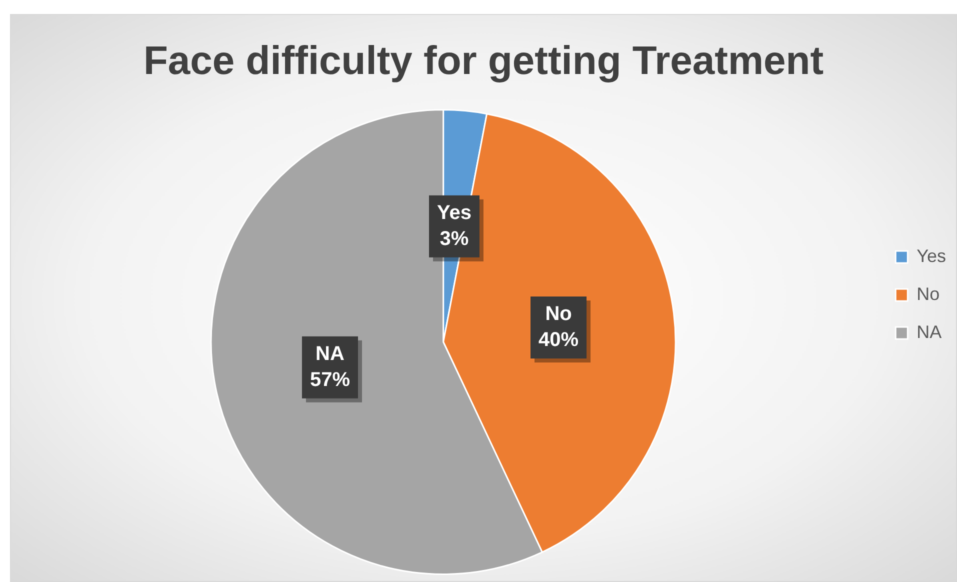 Image resolution: width=957 pixels, height=582 pixels. What do you see at coordinates (454, 213) in the screenshot?
I see `slice-label: Yes` at bounding box center [454, 213].